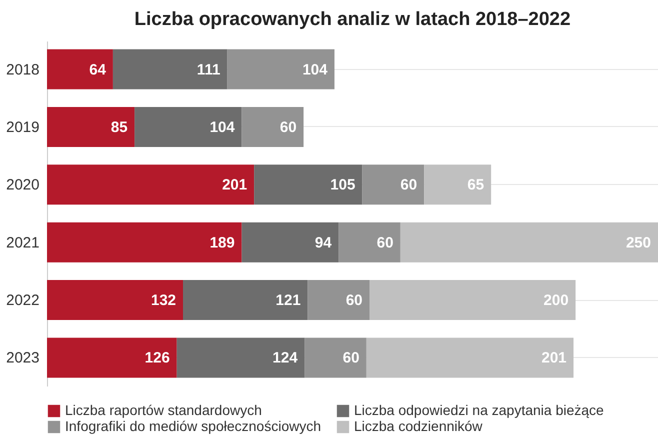 The image size is (658, 439). What do you see at coordinates (23, 358) in the screenshot?
I see `y-tick-label: 2023` at bounding box center [23, 358].